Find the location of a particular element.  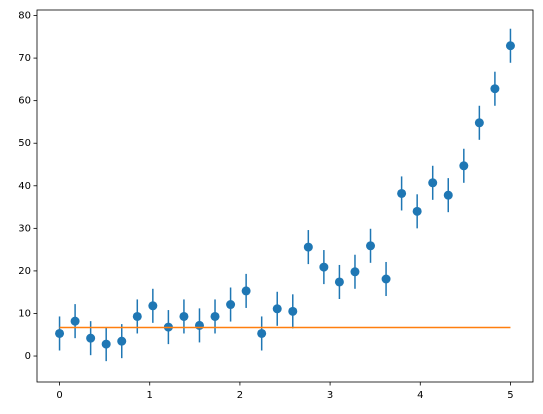

y-tick-label: 10 is located at coordinates (24, 313).